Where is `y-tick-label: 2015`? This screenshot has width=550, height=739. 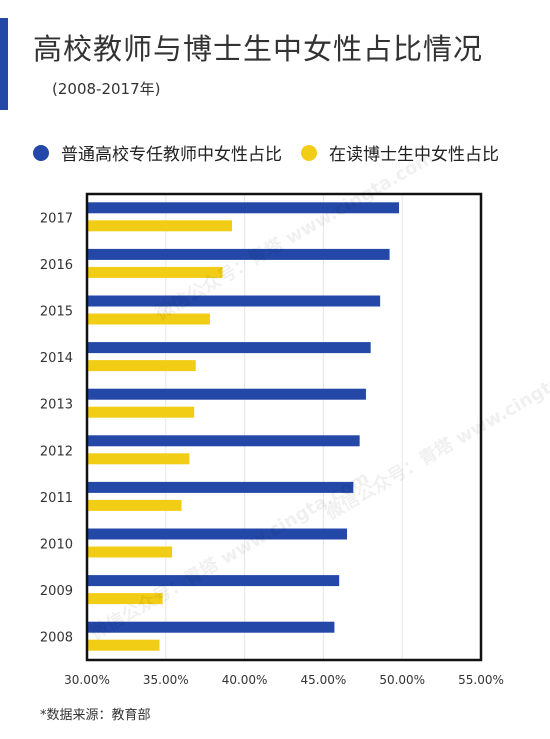 y-tick-label: 2015 is located at coordinates (56, 312).